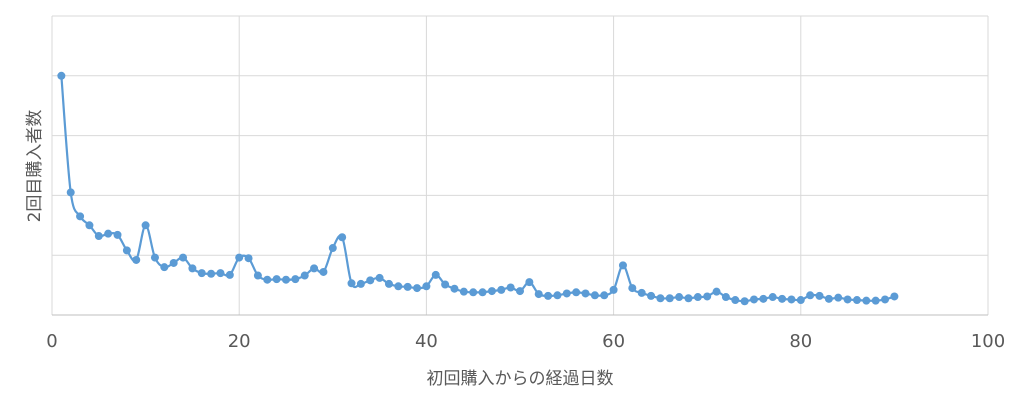 The width and height of the screenshot is (1024, 410). Describe the element at coordinates (525, 341) in the screenshot. I see `x-axis-ticks: 0 20 40 60 80 100` at that location.